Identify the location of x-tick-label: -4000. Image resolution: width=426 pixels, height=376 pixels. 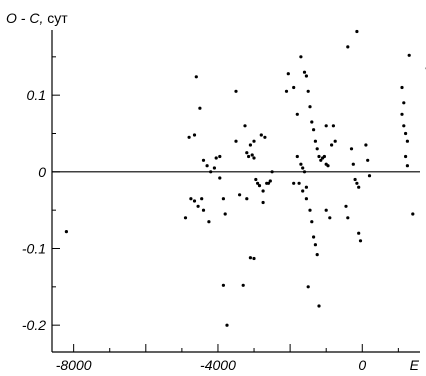
(218, 365).